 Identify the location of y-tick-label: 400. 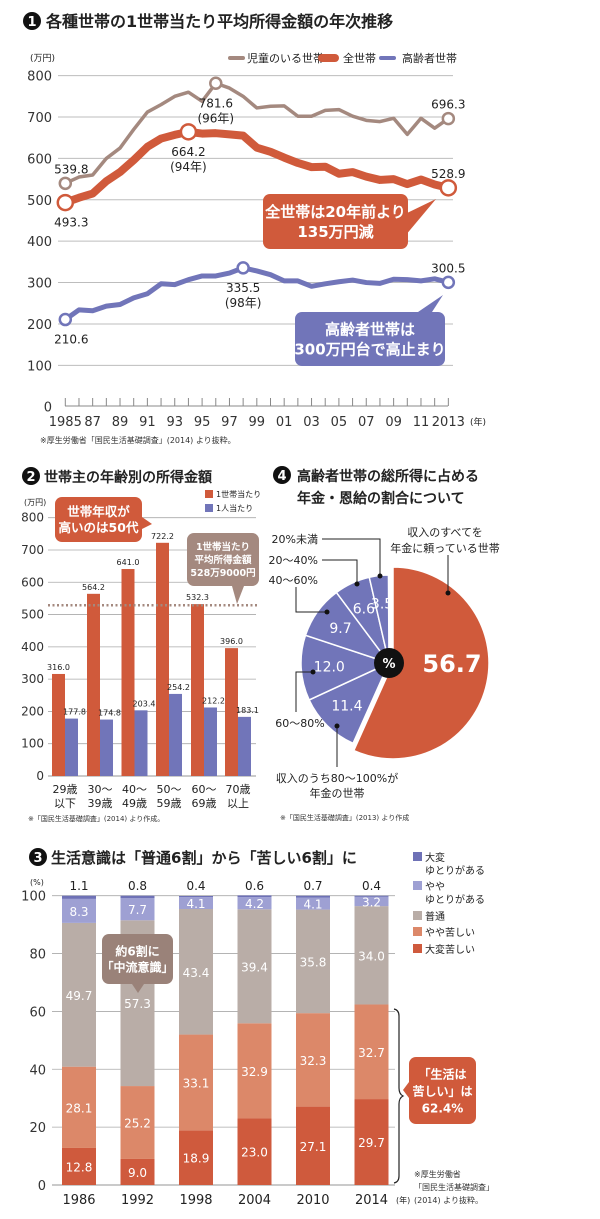
(39, 242).